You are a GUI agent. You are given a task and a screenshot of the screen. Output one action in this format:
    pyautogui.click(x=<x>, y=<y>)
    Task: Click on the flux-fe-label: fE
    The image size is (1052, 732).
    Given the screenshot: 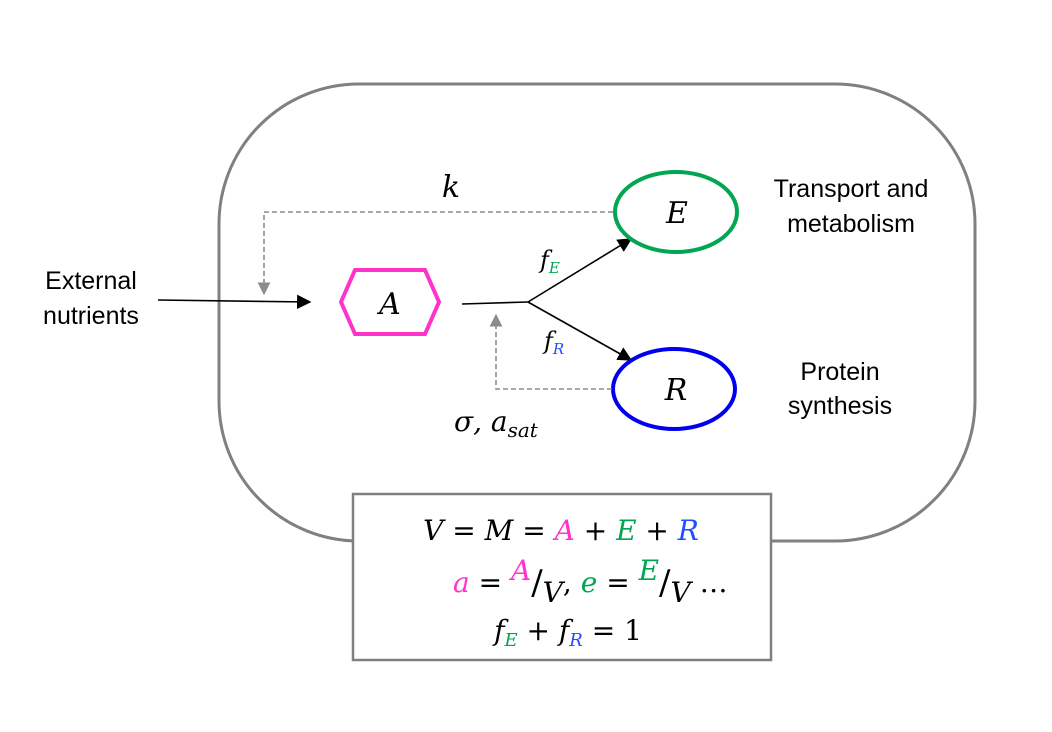 What is the action you would take?
    pyautogui.click(x=549, y=261)
    